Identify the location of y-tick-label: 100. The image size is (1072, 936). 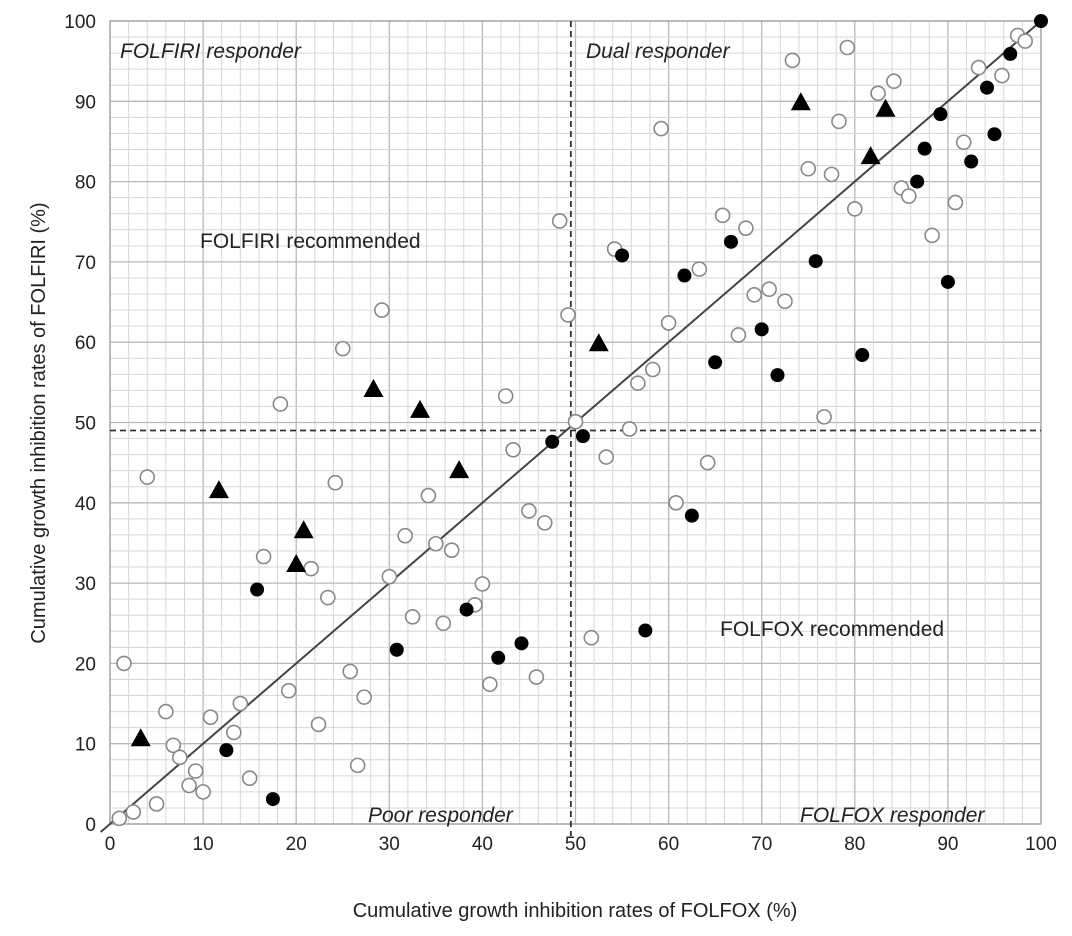
(80, 22).